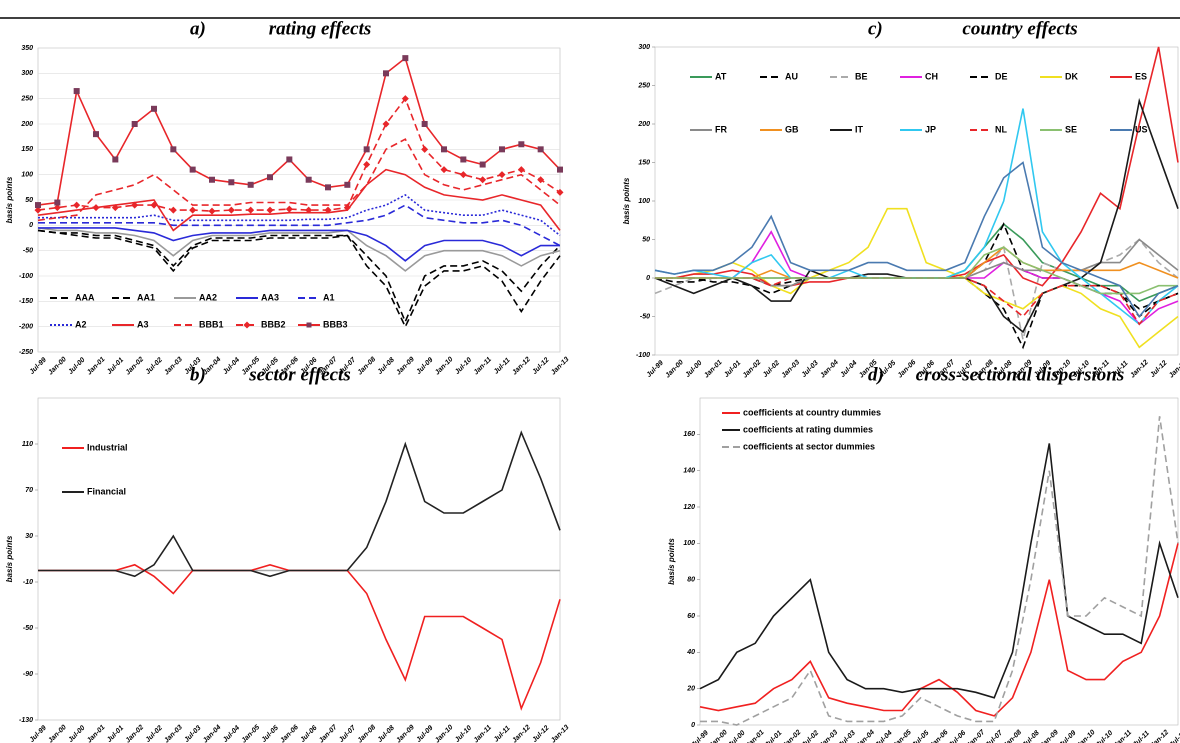 The height and width of the screenshot is (743, 1180). What do you see at coordinates (29, 200) in the screenshot?
I see `y-tick-label: 50` at bounding box center [29, 200].